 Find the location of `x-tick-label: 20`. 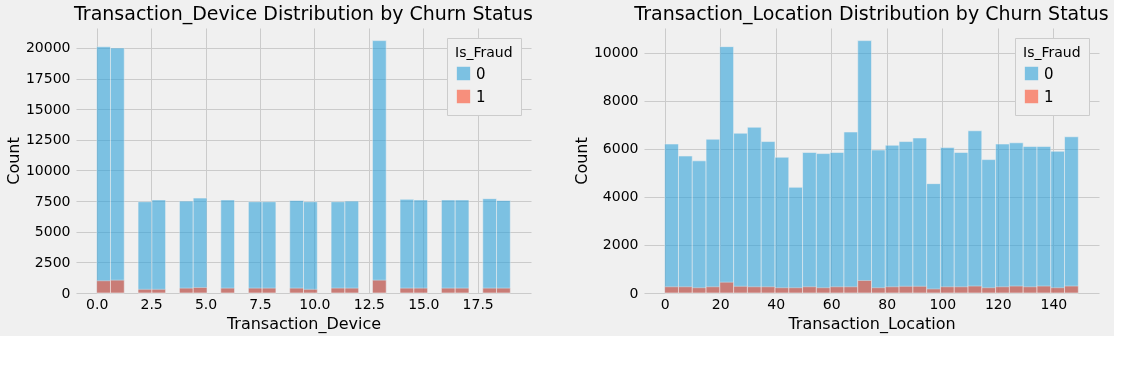

x-tick-label: 20 is located at coordinates (720, 303).